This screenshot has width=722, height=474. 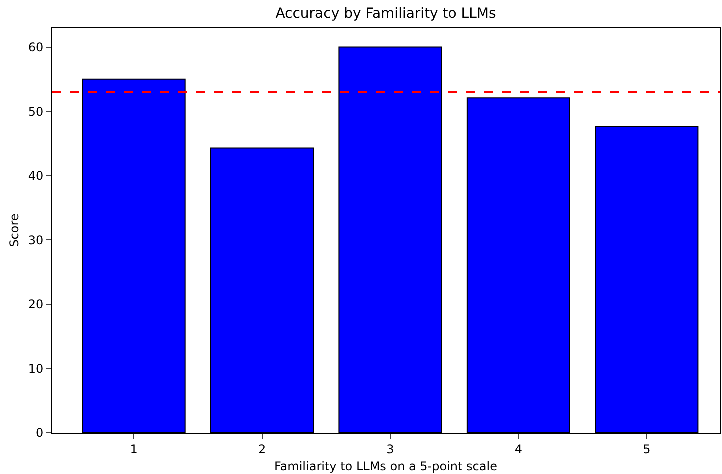 What do you see at coordinates (262, 449) in the screenshot?
I see `x-tick-label: 2` at bounding box center [262, 449].